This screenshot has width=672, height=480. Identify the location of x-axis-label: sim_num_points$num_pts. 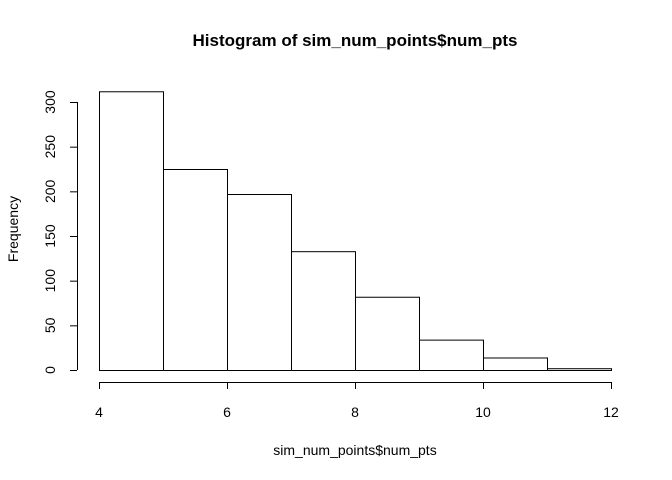
(354, 450).